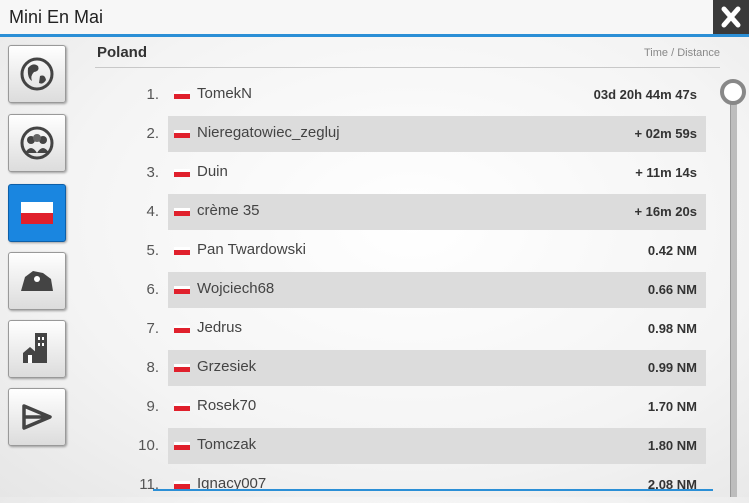  Describe the element at coordinates (227, 444) in the screenshot. I see `player-name: Tomczak` at that location.